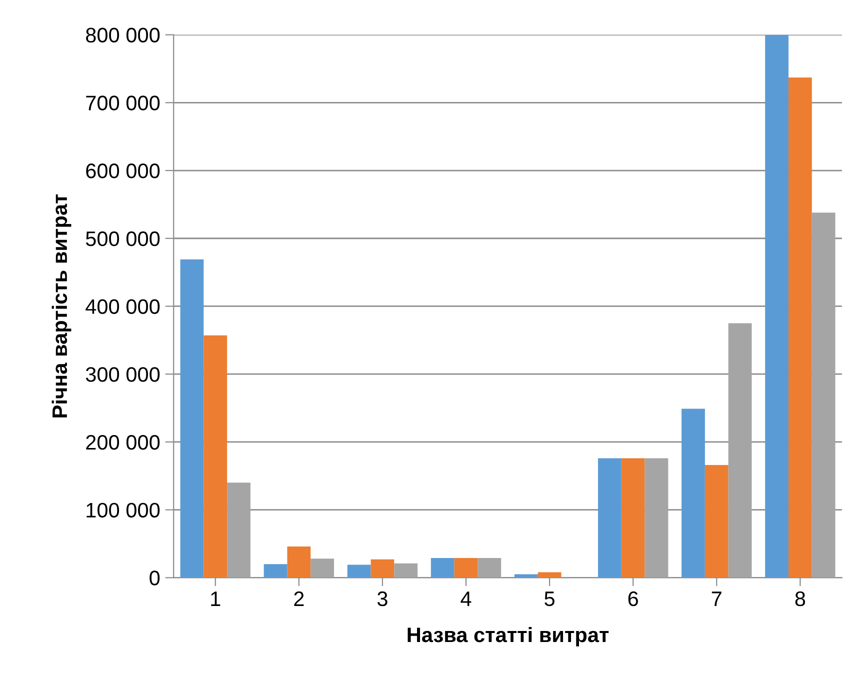  Describe the element at coordinates (633, 598) in the screenshot. I see `x-tick-label: 6` at that location.